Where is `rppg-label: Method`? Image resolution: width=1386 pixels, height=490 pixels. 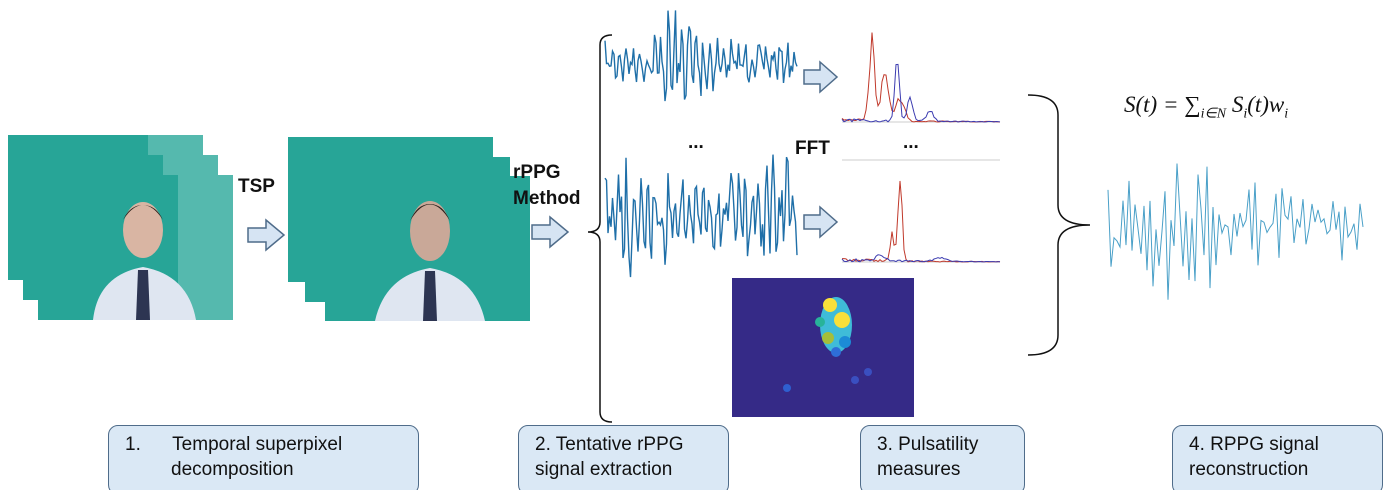
rppg-label: Method is located at coordinates (547, 198).